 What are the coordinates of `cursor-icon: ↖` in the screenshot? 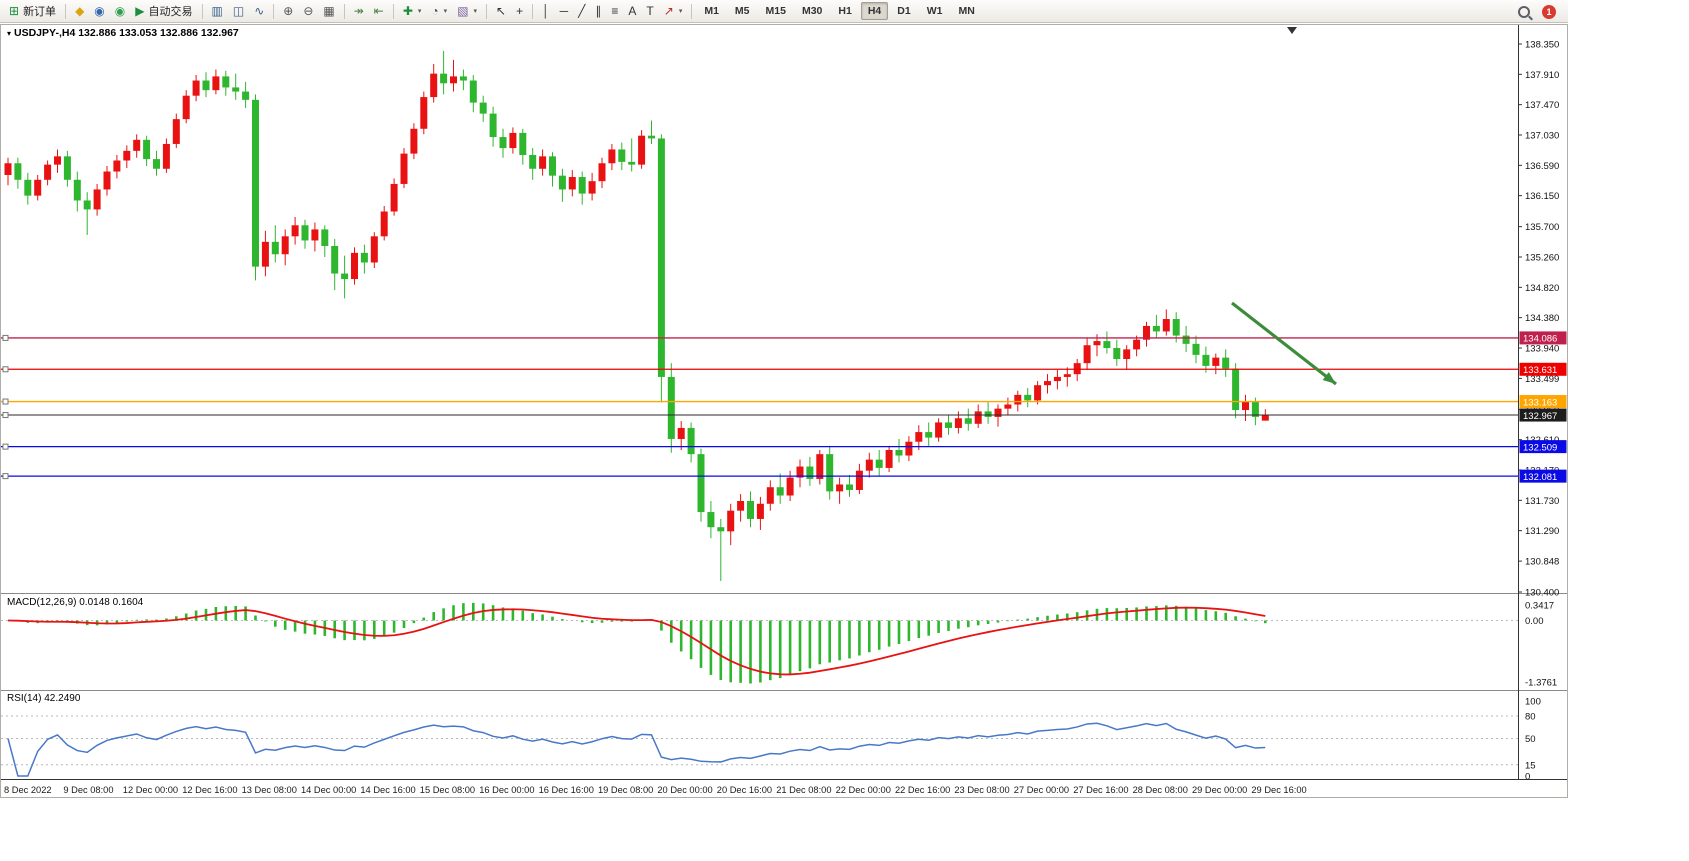 It's located at (501, 11).